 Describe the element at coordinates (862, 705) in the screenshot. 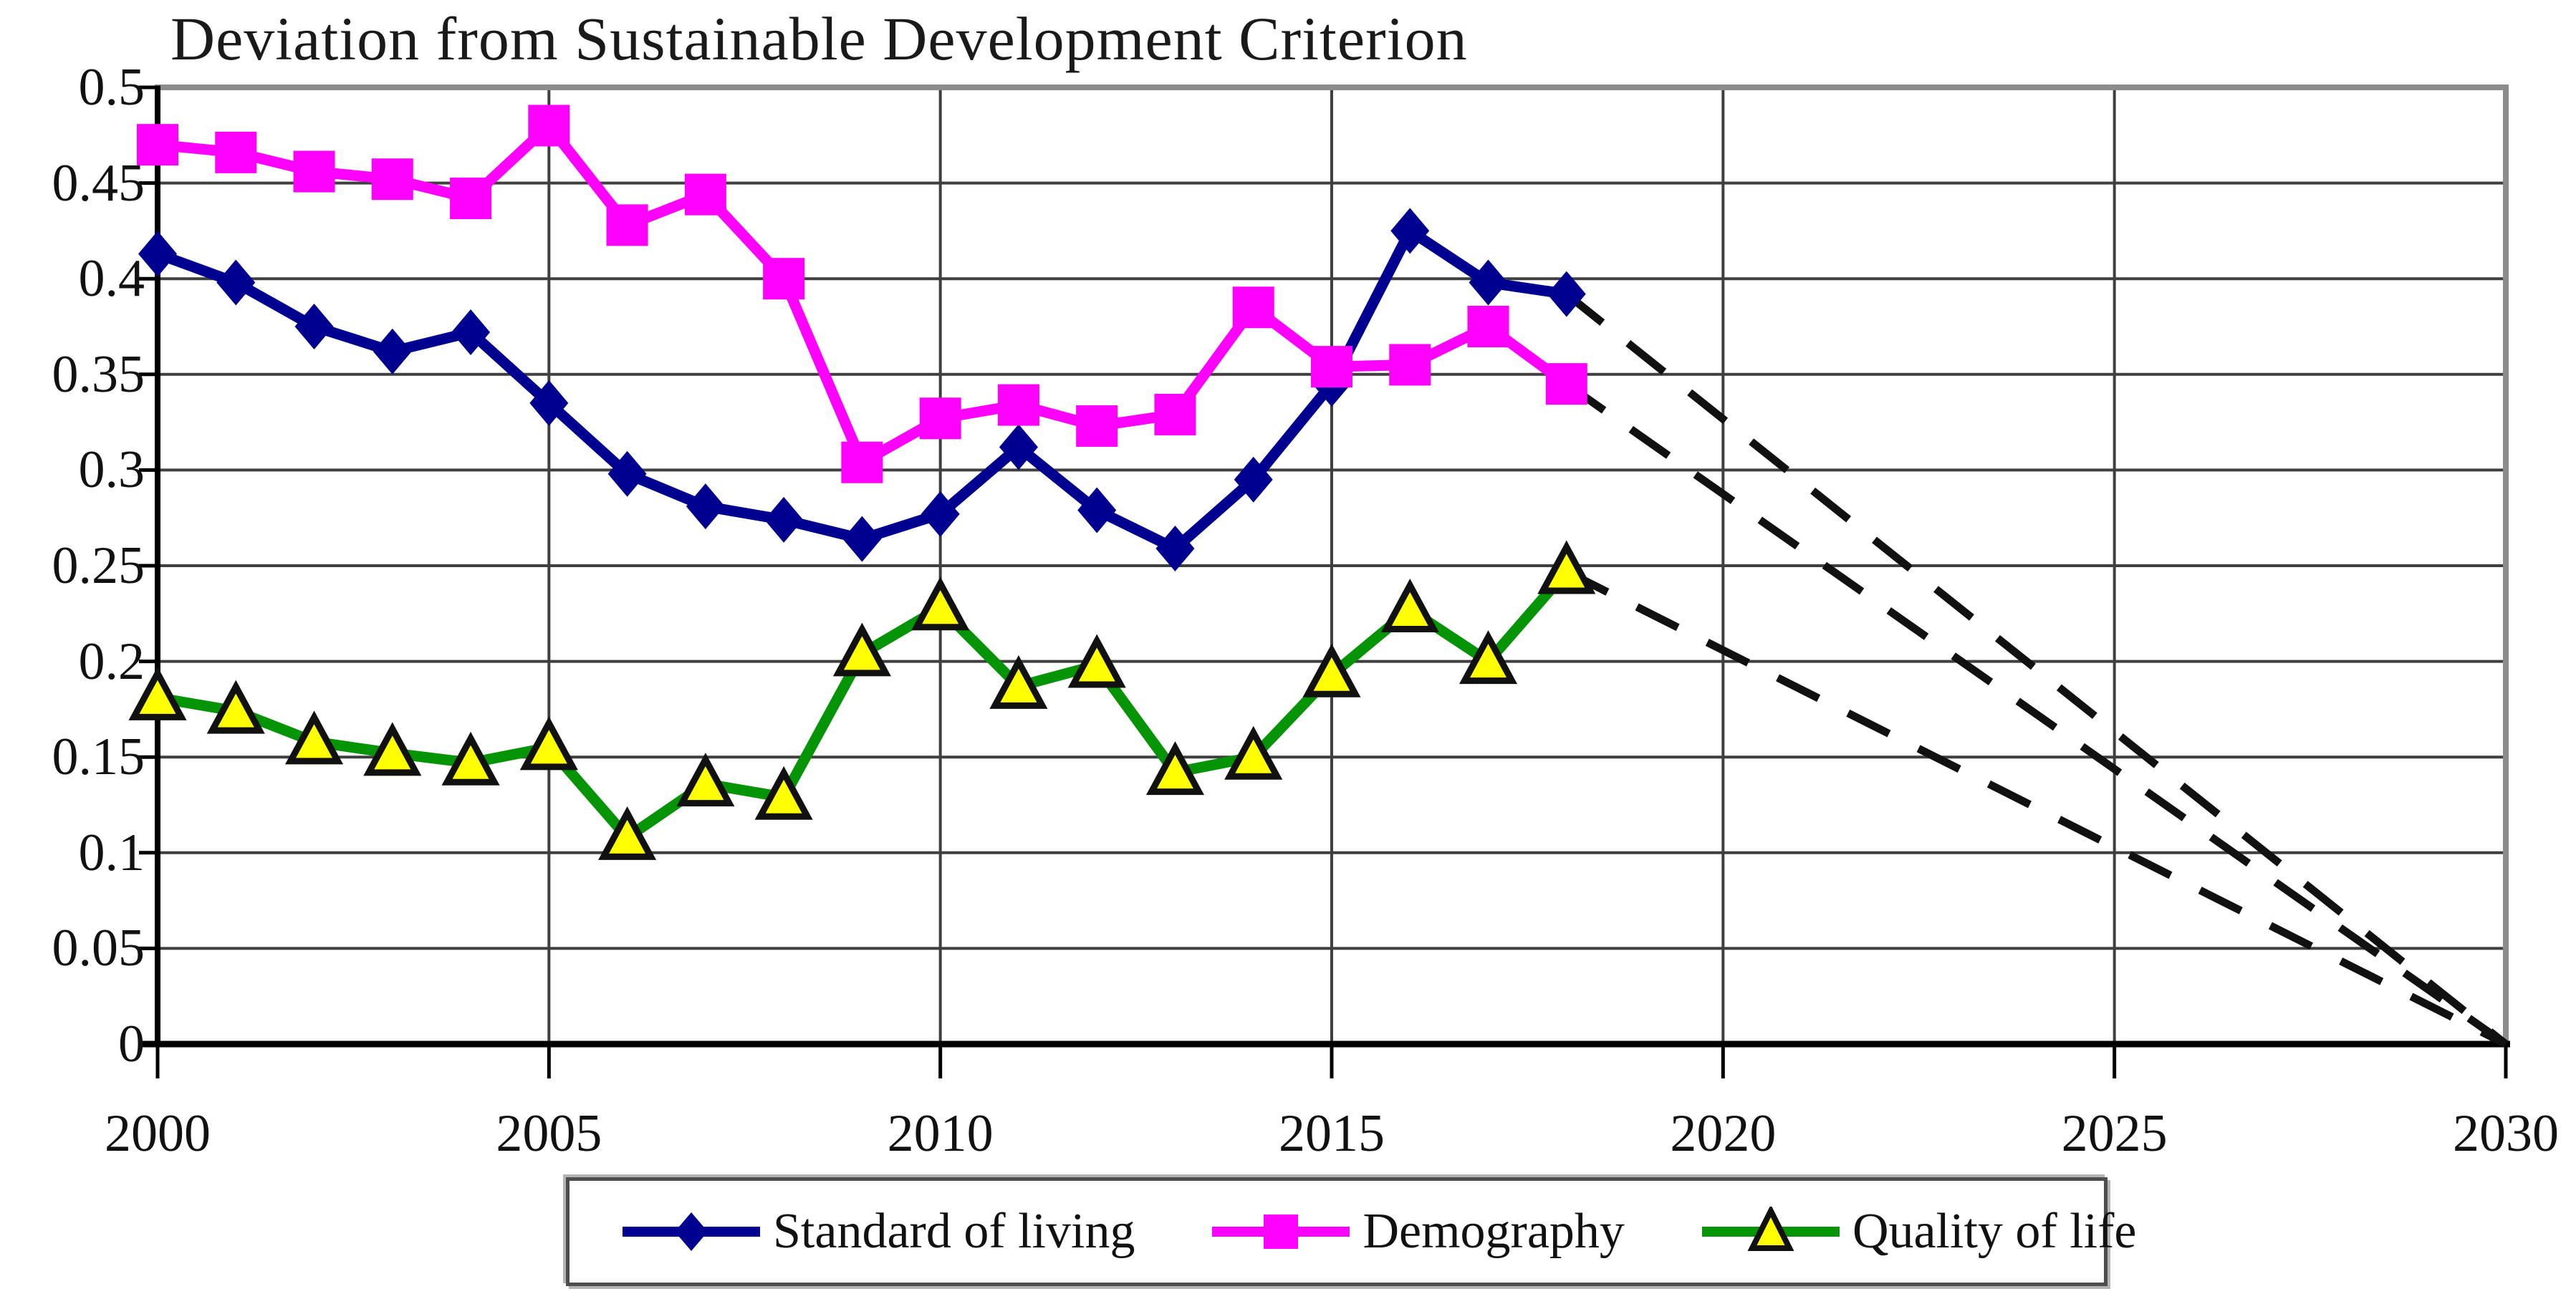

I see `series-line-quality-of-life` at that location.